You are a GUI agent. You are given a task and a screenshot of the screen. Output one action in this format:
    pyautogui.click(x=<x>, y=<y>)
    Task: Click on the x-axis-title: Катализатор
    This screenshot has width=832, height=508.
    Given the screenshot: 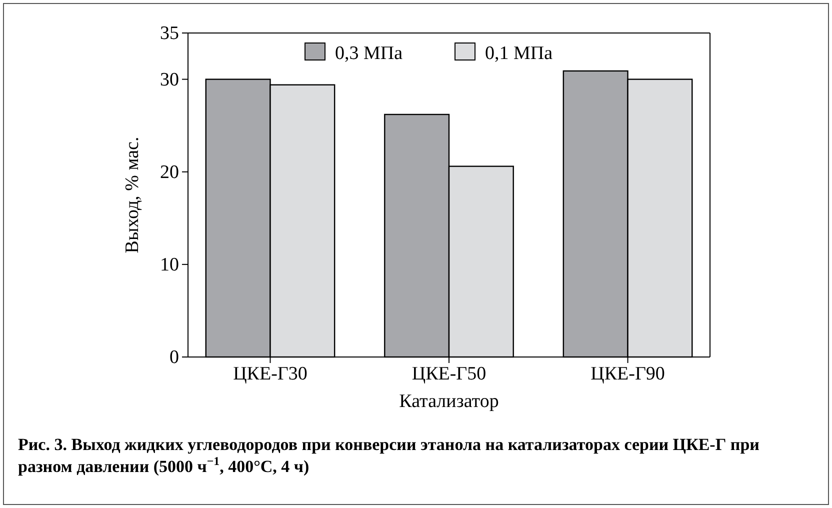 What is the action you would take?
    pyautogui.click(x=449, y=401)
    